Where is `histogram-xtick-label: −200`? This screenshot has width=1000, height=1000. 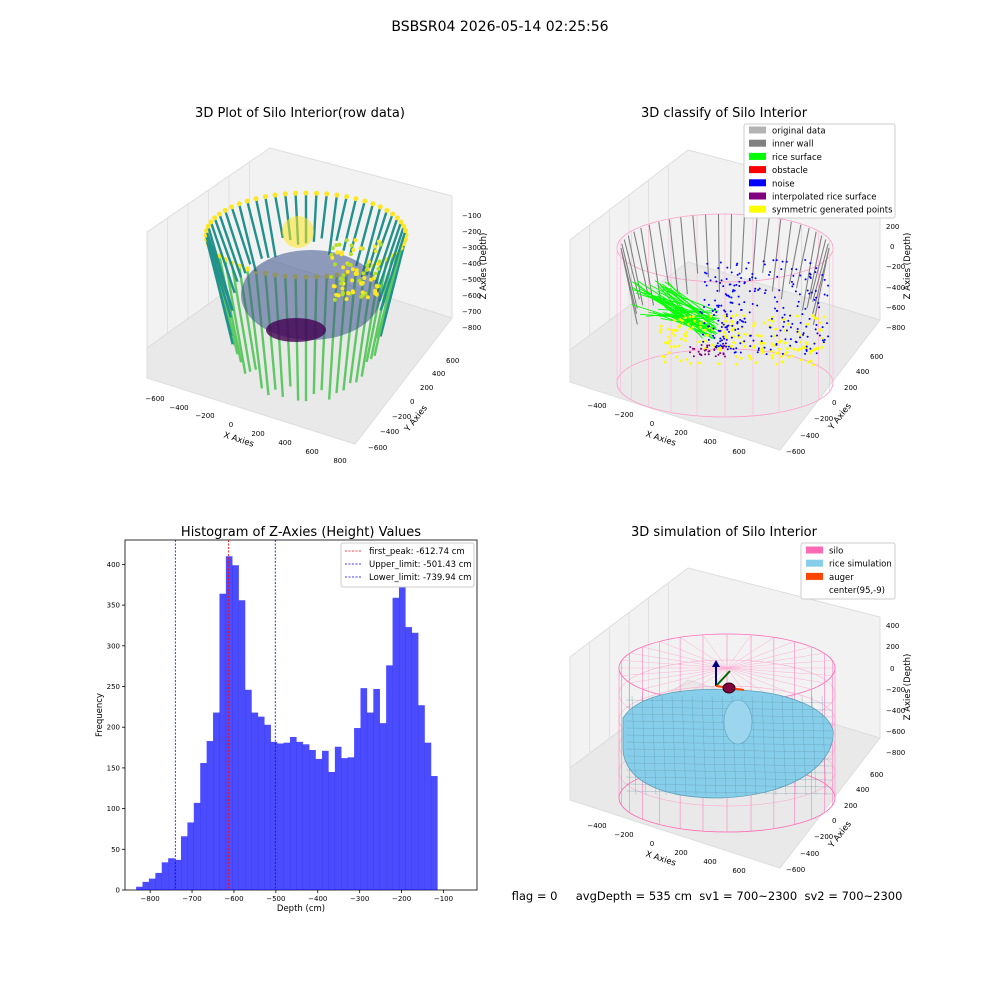
histogram-xtick-label: −200 is located at coordinates (401, 899).